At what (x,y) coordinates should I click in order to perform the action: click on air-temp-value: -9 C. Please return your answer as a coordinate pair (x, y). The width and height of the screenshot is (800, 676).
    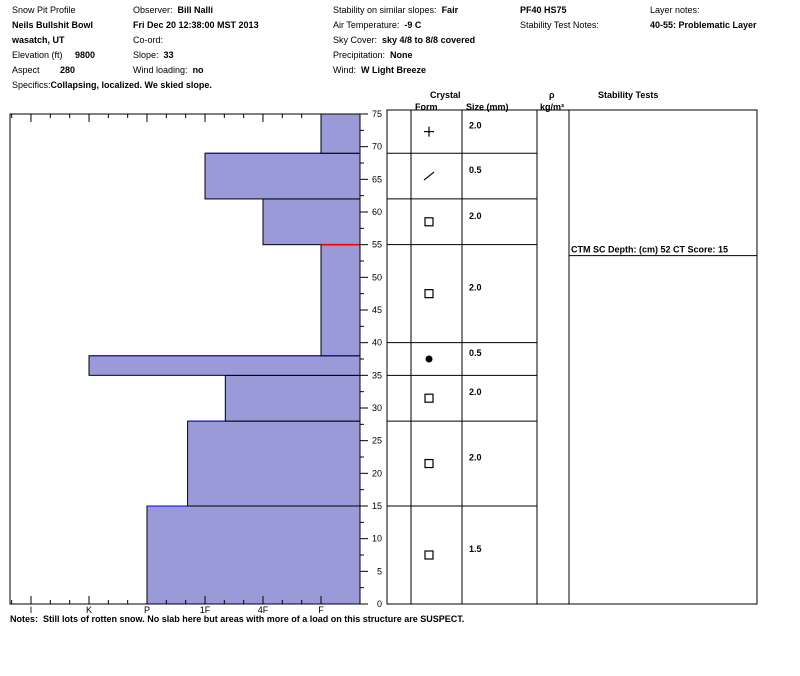
    Looking at the image, I should click on (413, 25).